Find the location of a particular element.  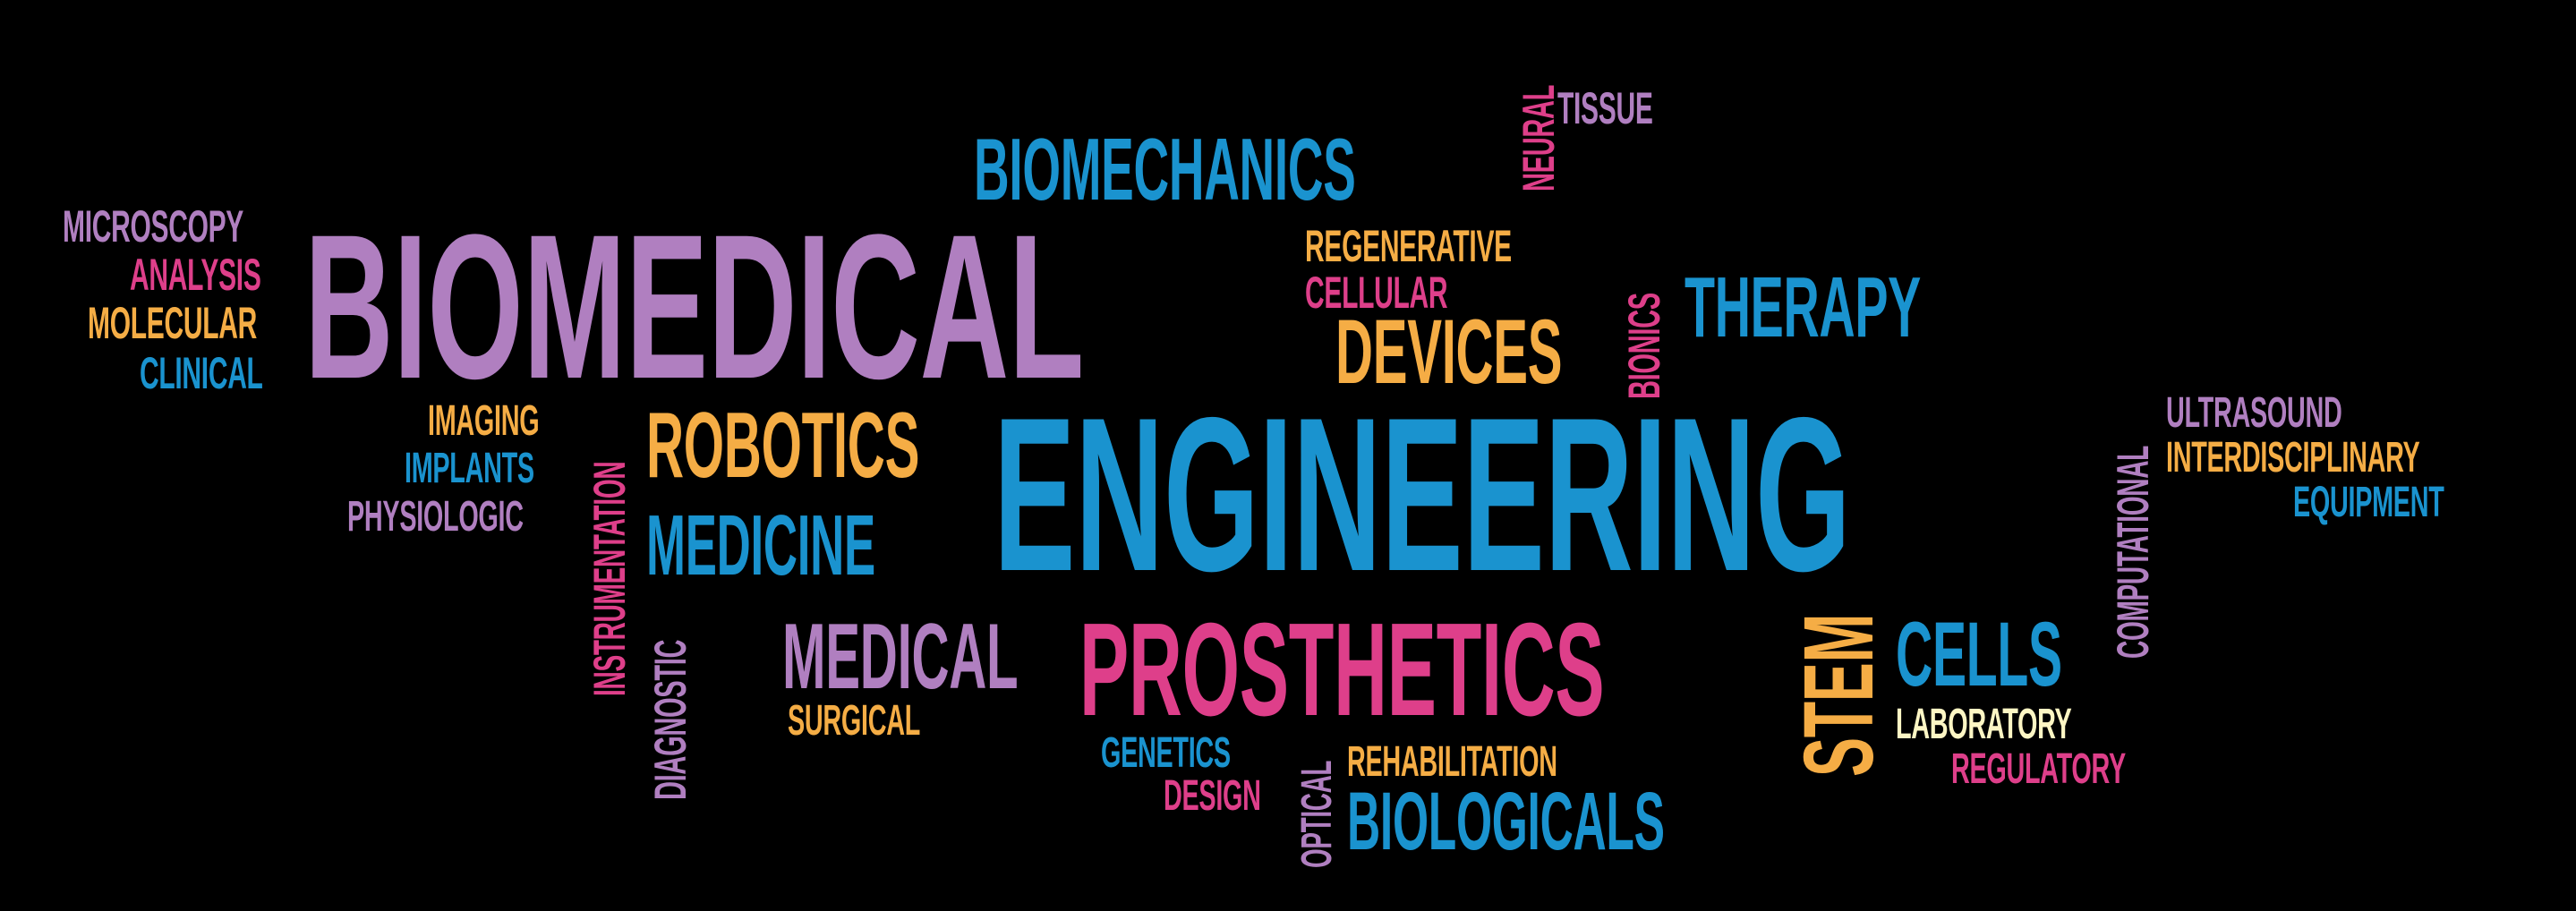

word-laboratory: LABORATORY is located at coordinates (1984, 724).